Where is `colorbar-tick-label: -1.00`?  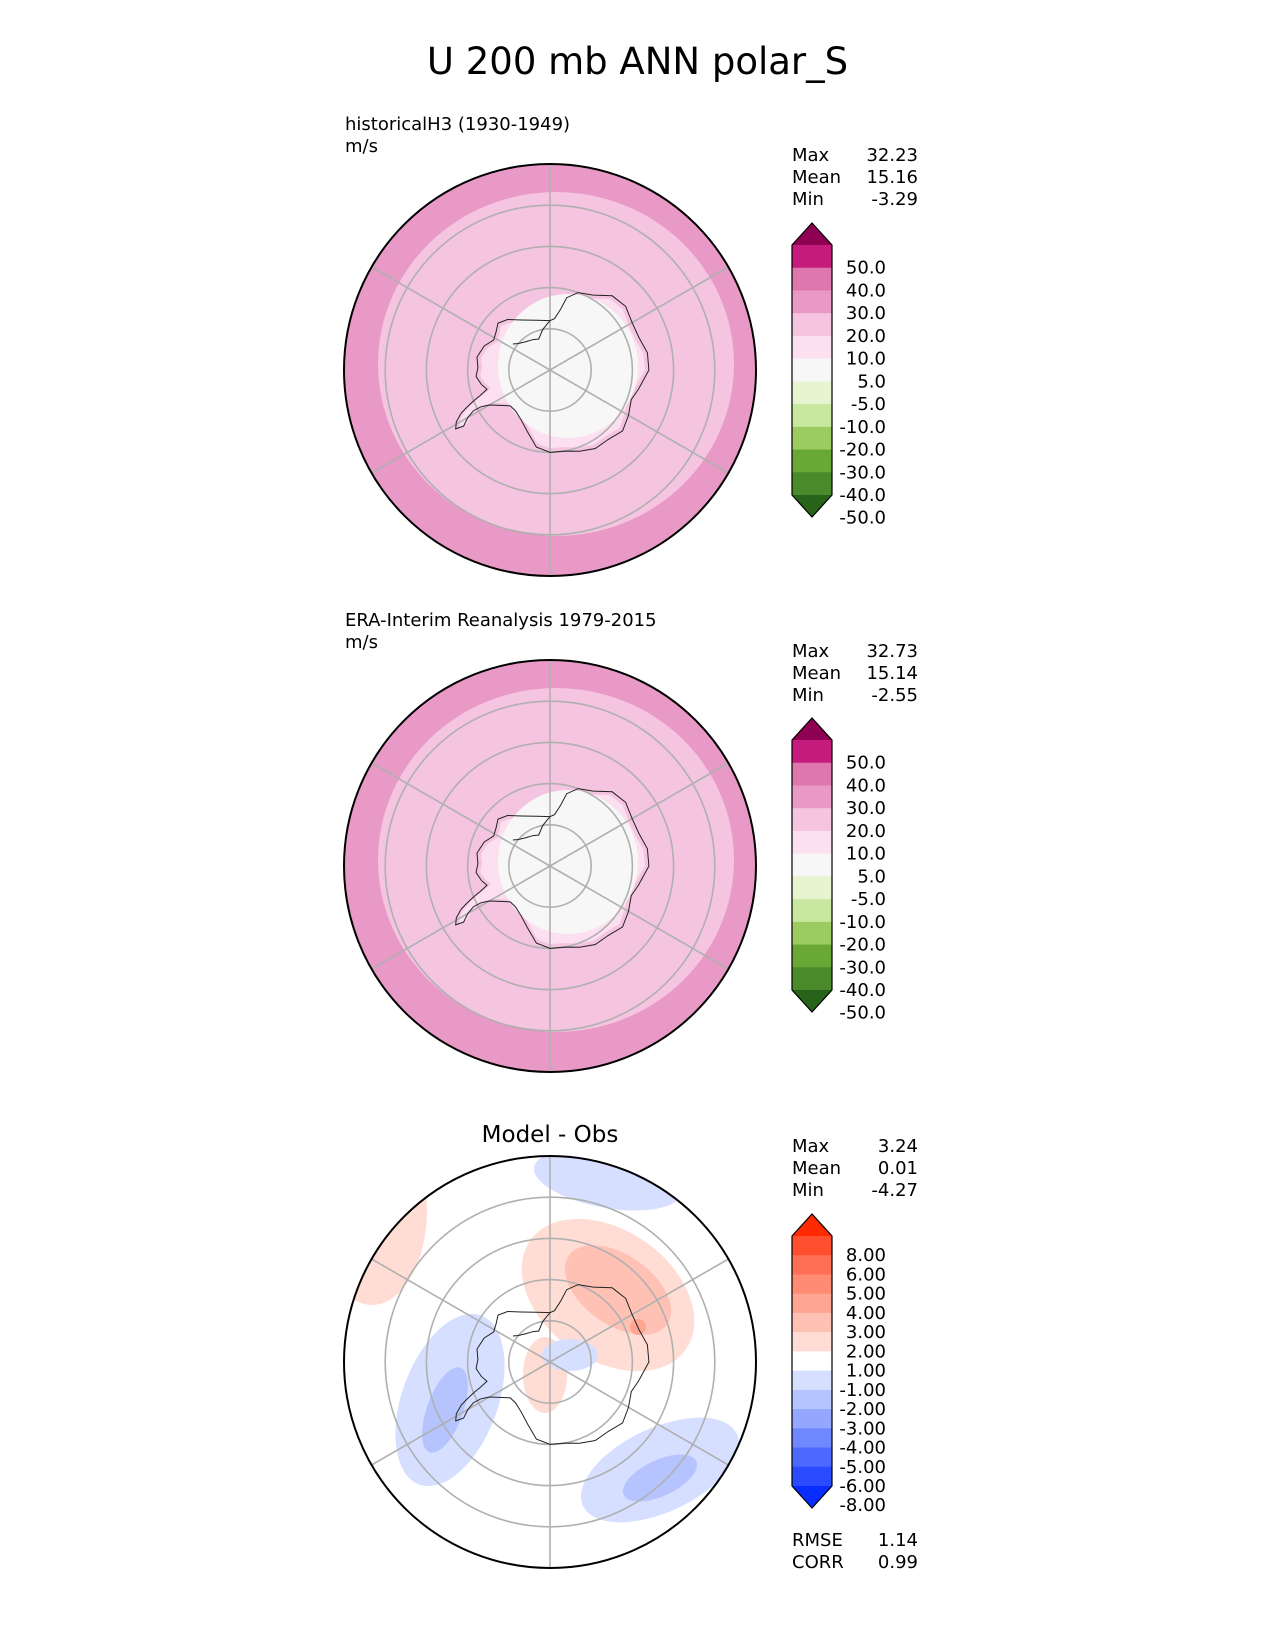
colorbar-tick-label: -1.00 is located at coordinates (862, 1390).